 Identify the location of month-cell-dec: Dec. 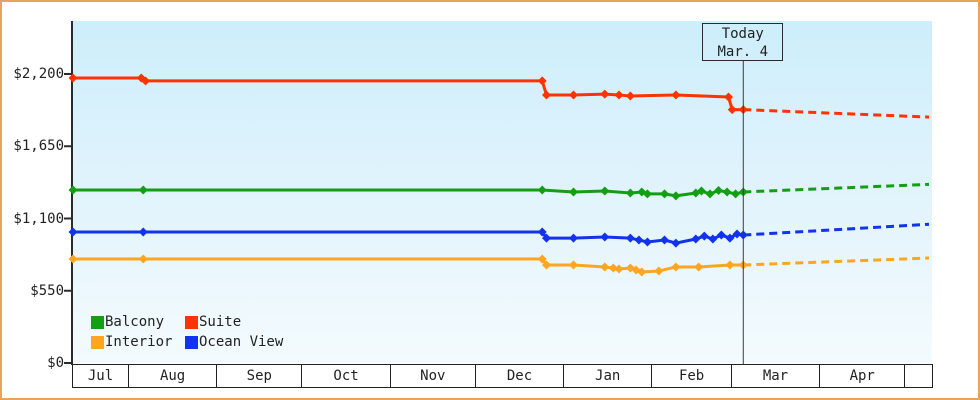
(520, 376).